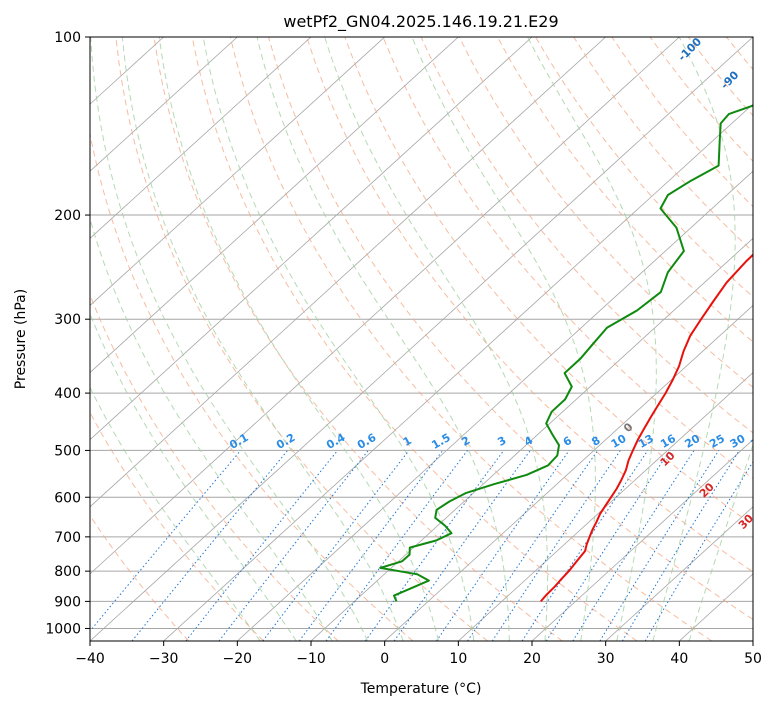 The width and height of the screenshot is (775, 708). What do you see at coordinates (67, 498) in the screenshot?
I see `y-tick-label: 600` at bounding box center [67, 498].